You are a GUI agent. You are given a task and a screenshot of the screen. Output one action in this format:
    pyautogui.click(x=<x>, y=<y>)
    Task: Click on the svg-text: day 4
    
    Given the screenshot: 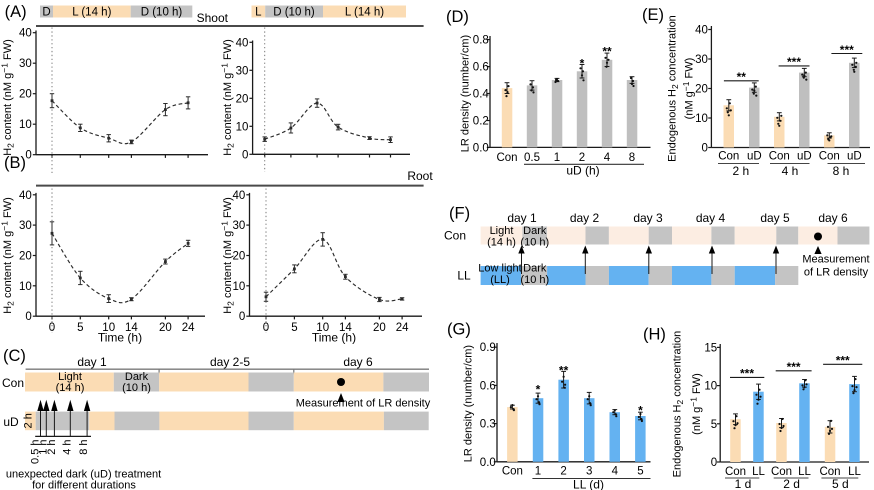 What is the action you would take?
    pyautogui.click(x=711, y=218)
    